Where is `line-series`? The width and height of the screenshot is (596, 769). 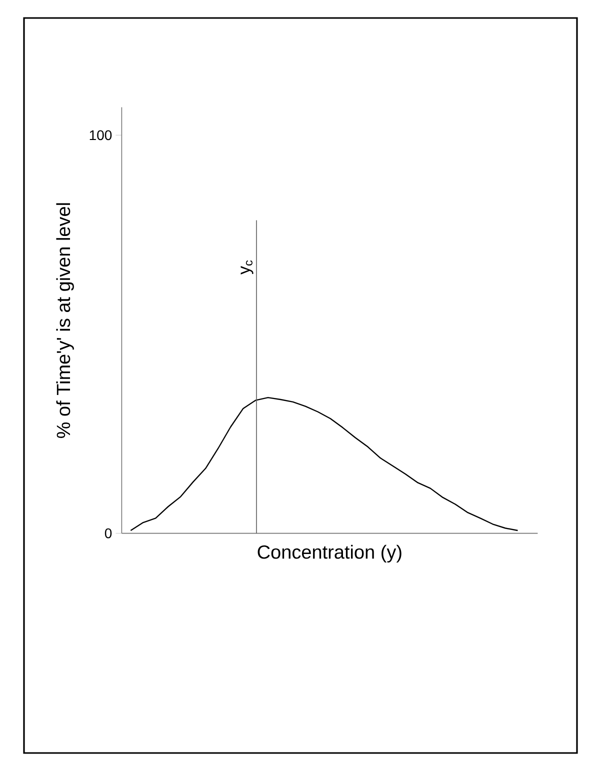 line-series is located at coordinates (324, 464).